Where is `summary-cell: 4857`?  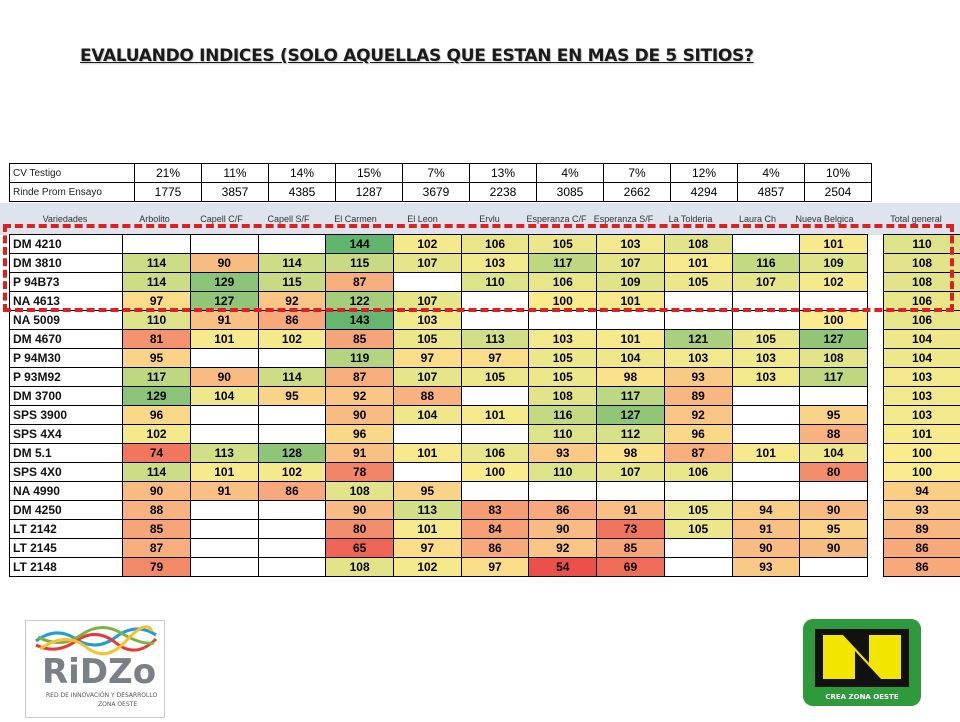 summary-cell: 4857 is located at coordinates (771, 192).